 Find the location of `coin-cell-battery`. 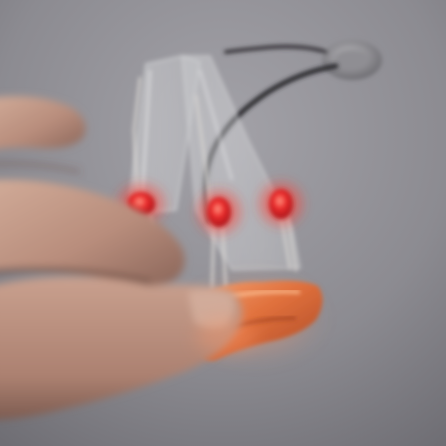

coin-cell-battery is located at coordinates (303, 60).